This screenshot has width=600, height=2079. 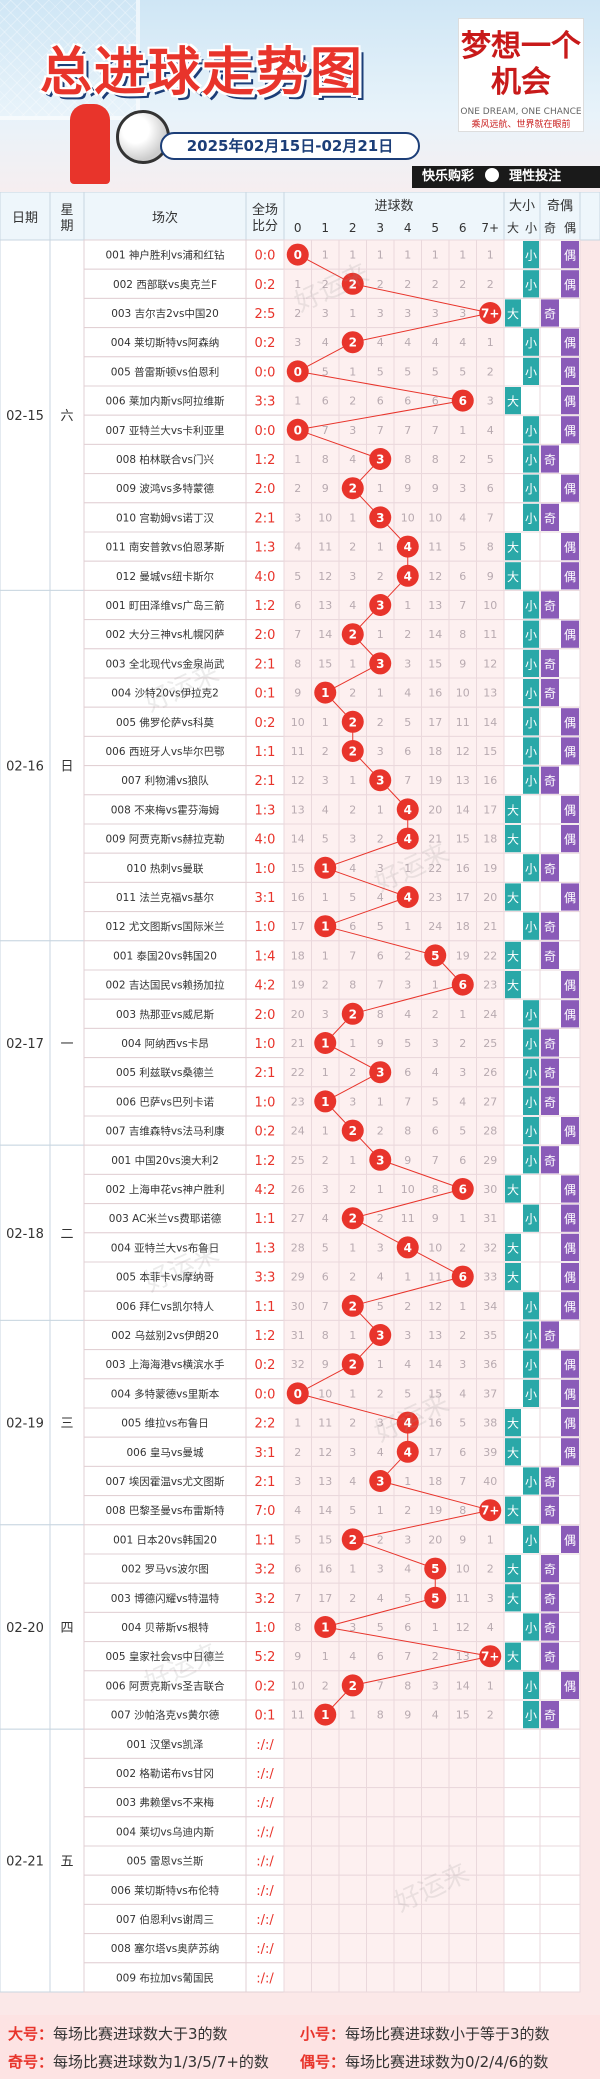 I want to click on match-score: 1:3, so click(x=265, y=810).